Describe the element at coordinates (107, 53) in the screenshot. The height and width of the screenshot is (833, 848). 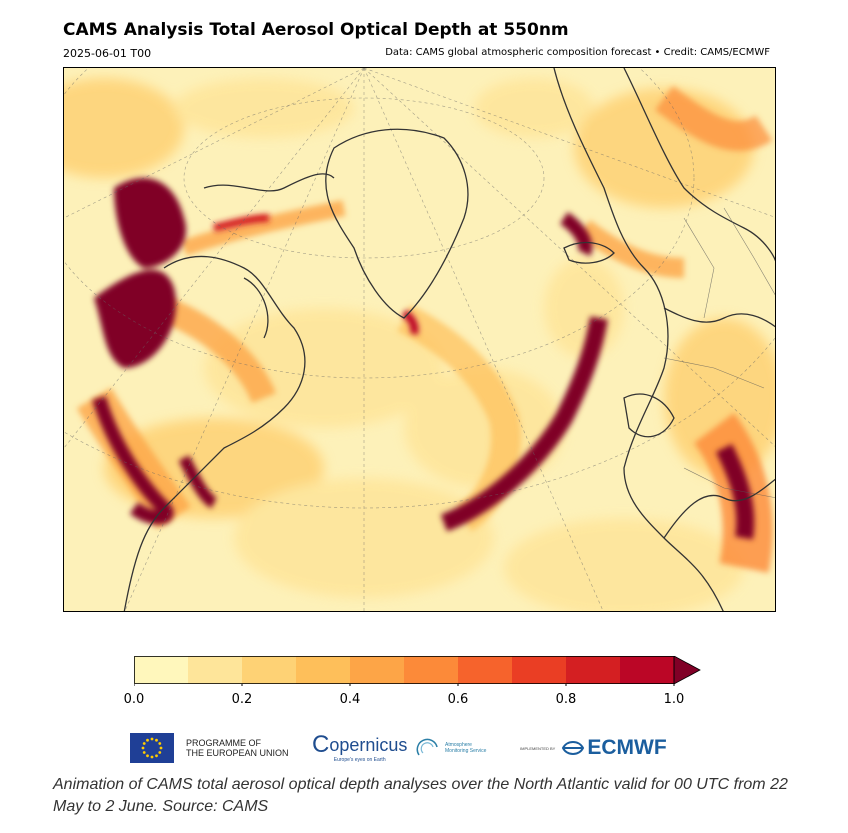
I see `valid-time-label: 2025-06-01 T00` at that location.